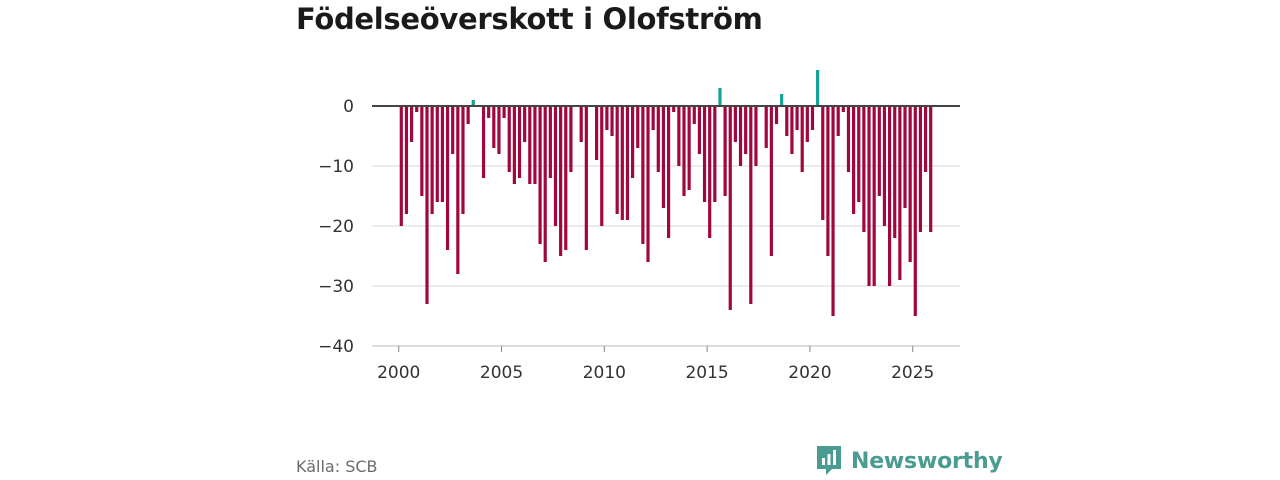  What do you see at coordinates (529, 19) in the screenshot?
I see `chart-title: Födelseöverskott i Olofström` at bounding box center [529, 19].